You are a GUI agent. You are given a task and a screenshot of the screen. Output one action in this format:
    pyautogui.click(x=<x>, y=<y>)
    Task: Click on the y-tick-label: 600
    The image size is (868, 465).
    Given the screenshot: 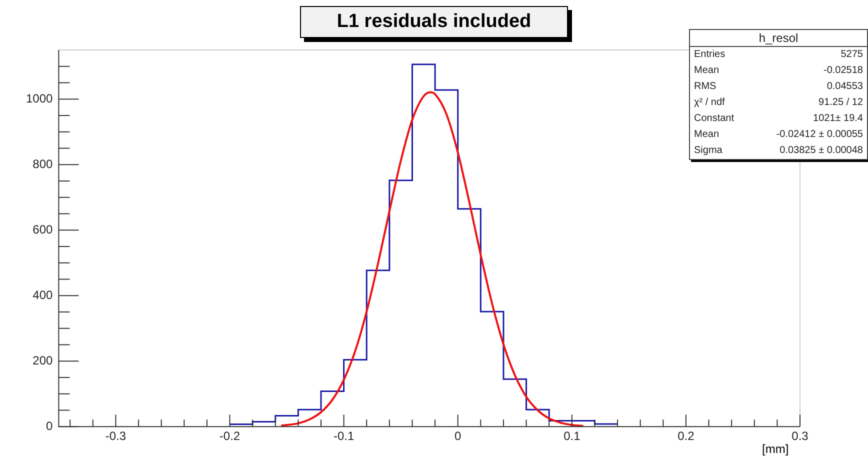 What is the action you would take?
    pyautogui.click(x=43, y=229)
    